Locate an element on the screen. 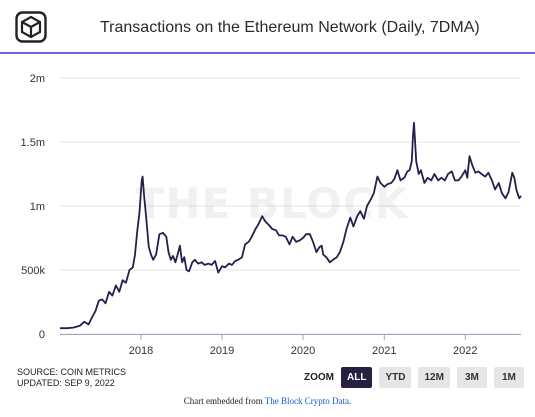  y-tick-label: 500k is located at coordinates (33, 271).